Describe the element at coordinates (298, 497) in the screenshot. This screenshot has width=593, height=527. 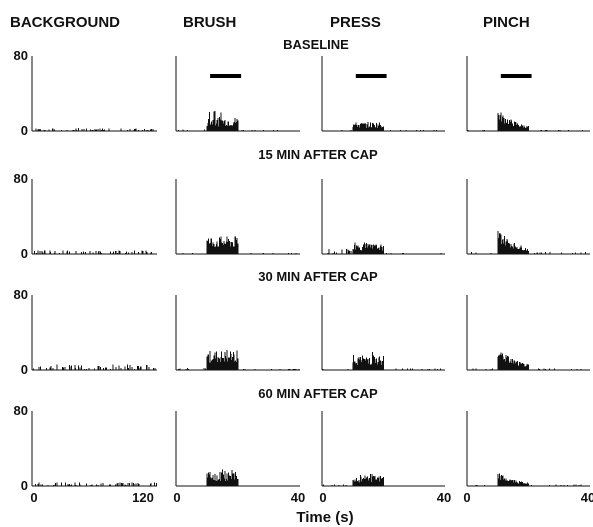
I see `x-tick-brush-40: 40` at that location.